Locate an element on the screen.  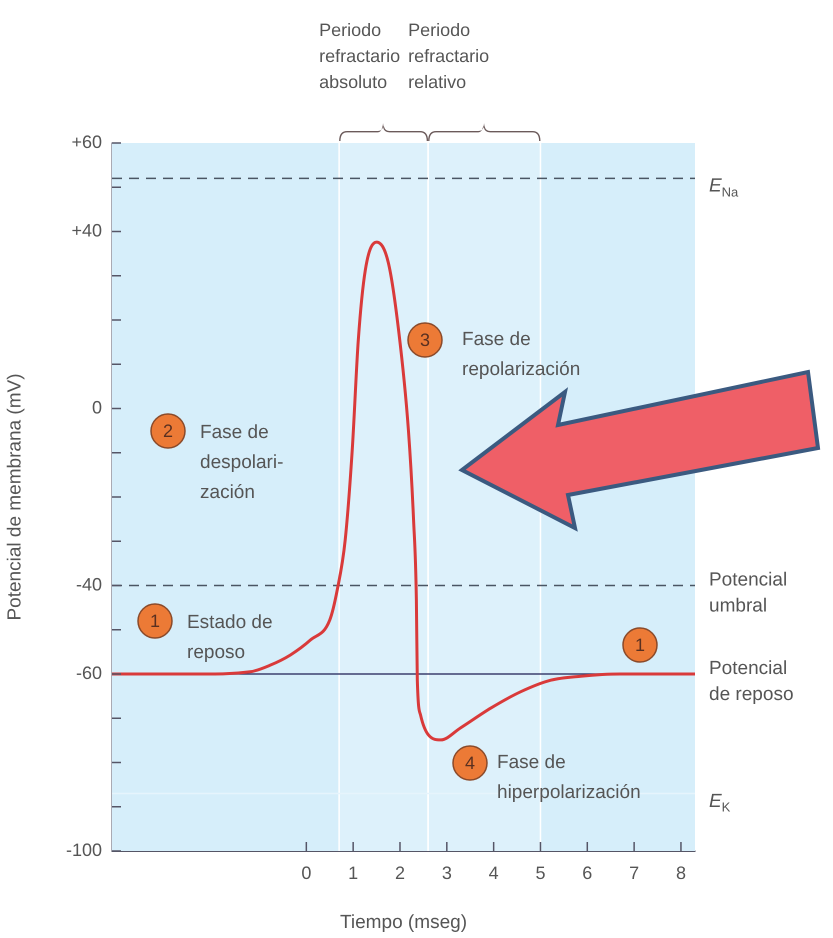
x-tick-label: 0 is located at coordinates (306, 872).